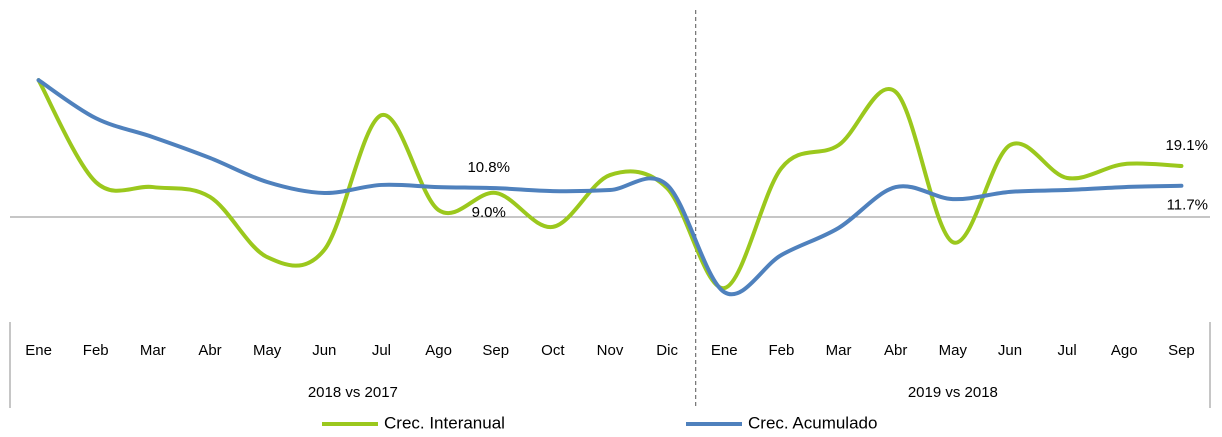  What do you see at coordinates (553, 350) in the screenshot?
I see `x-tick-label: Oct` at bounding box center [553, 350].